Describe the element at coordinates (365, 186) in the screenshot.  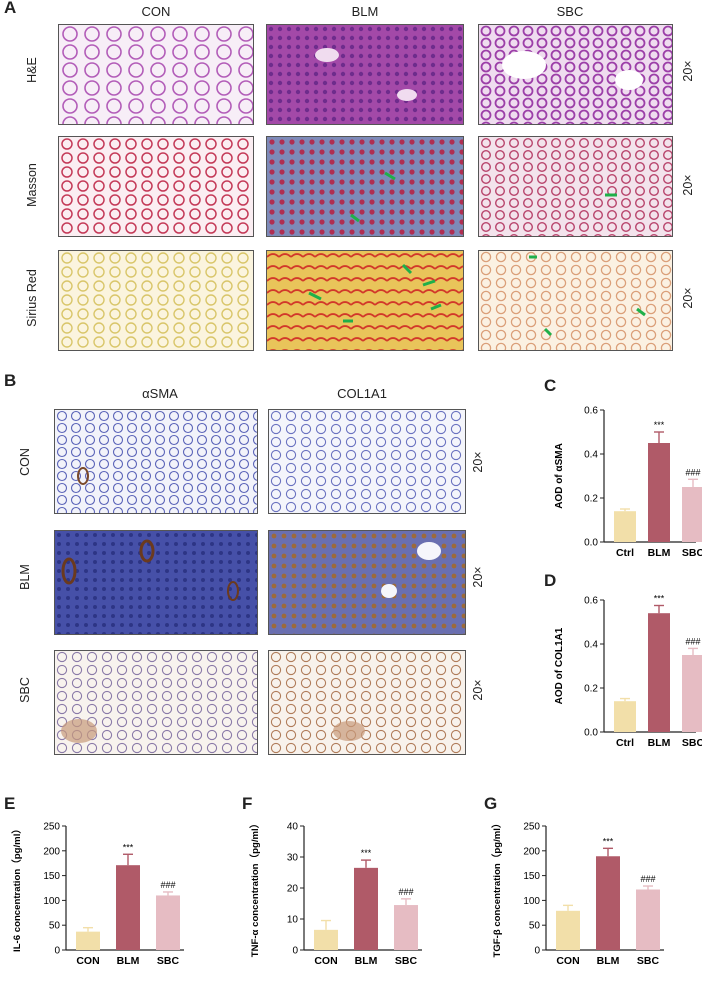
I see `micrograph-masson-blm` at that location.